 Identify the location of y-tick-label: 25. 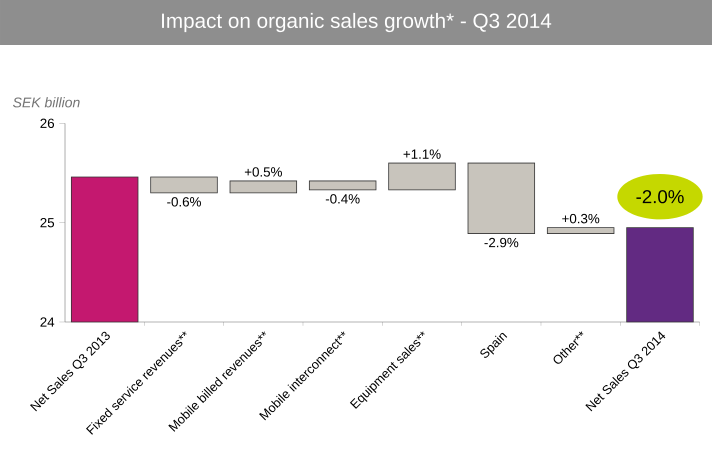
(47, 223).